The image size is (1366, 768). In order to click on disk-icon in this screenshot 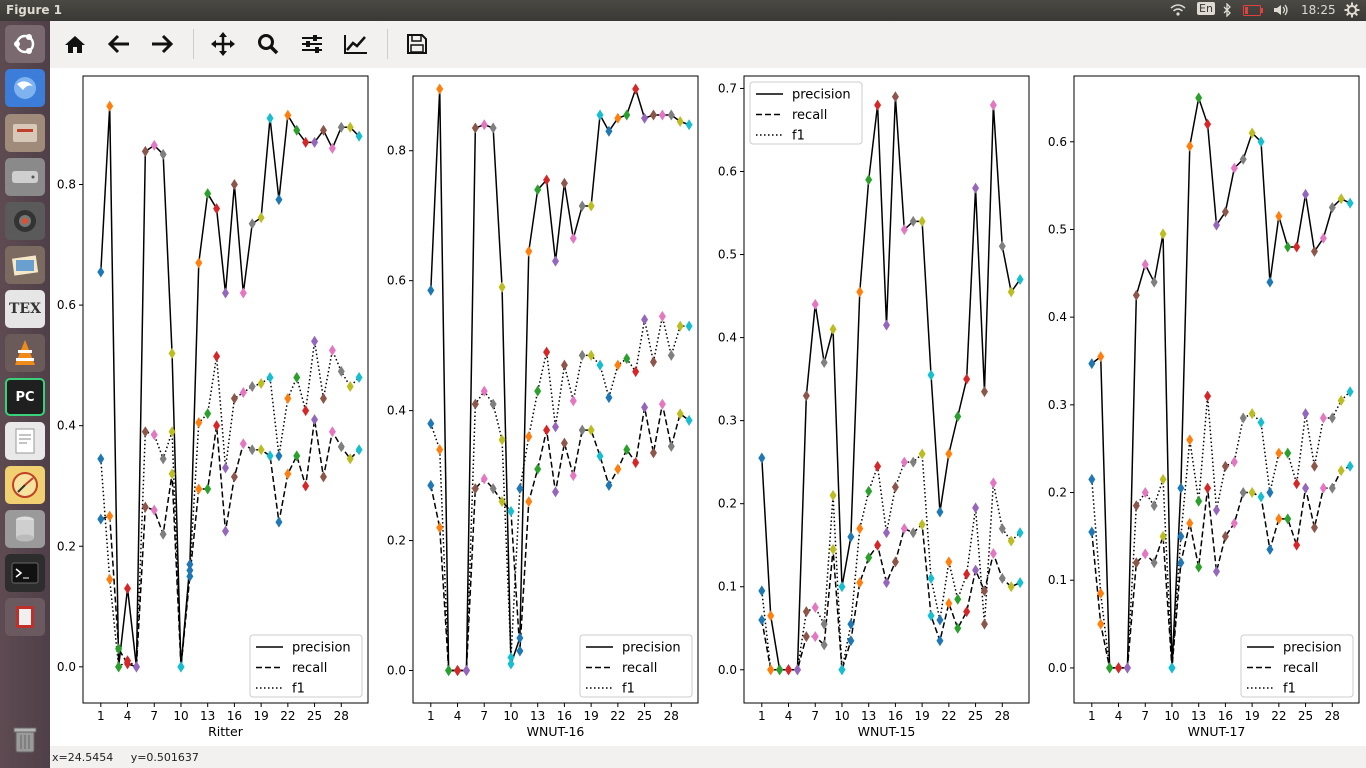, I will do `click(25, 177)`.